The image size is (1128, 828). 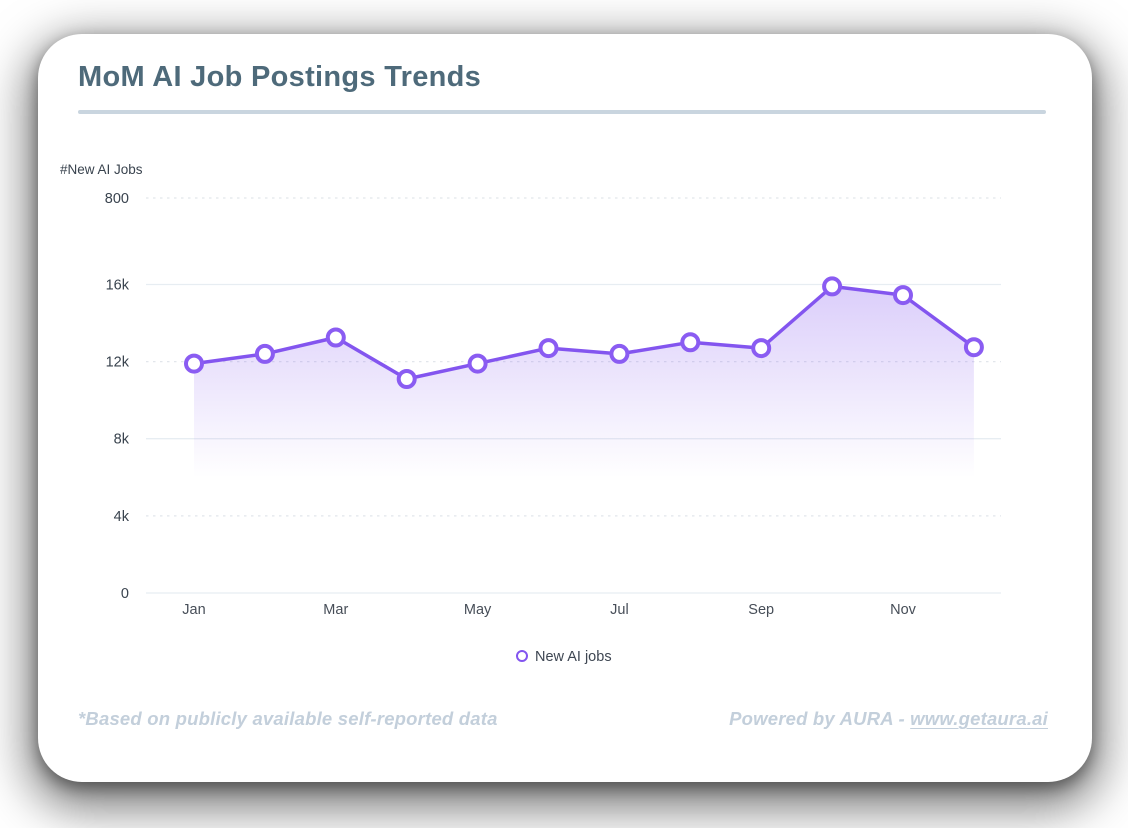 I want to click on x-tick-label: Sep, so click(x=761, y=610).